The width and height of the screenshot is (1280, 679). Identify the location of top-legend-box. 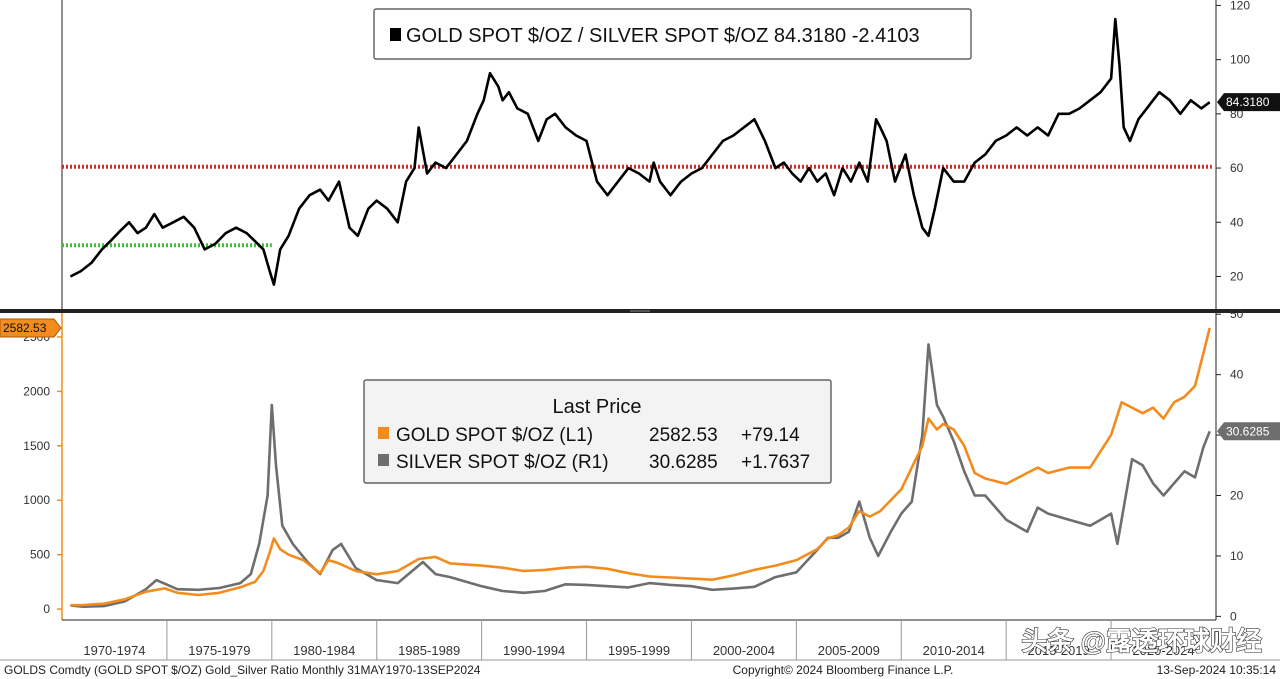
(672, 34).